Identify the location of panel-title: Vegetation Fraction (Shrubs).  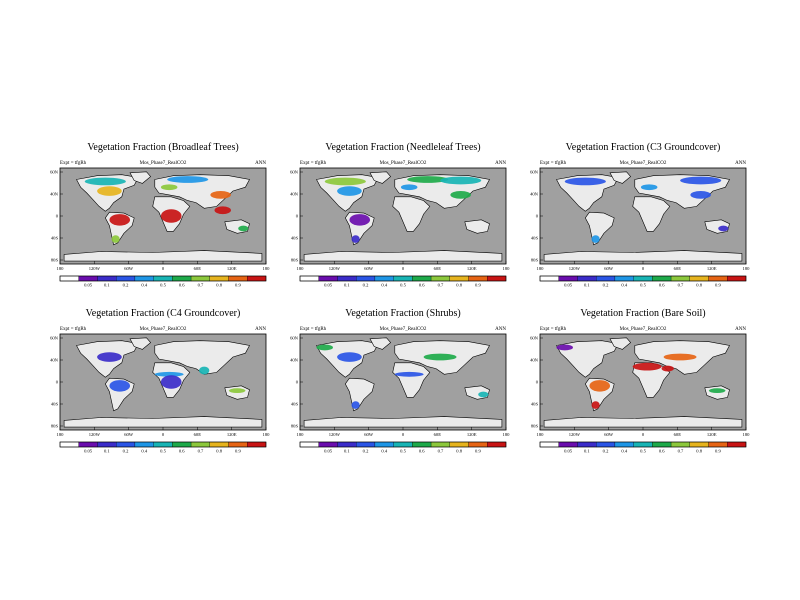
(403, 313).